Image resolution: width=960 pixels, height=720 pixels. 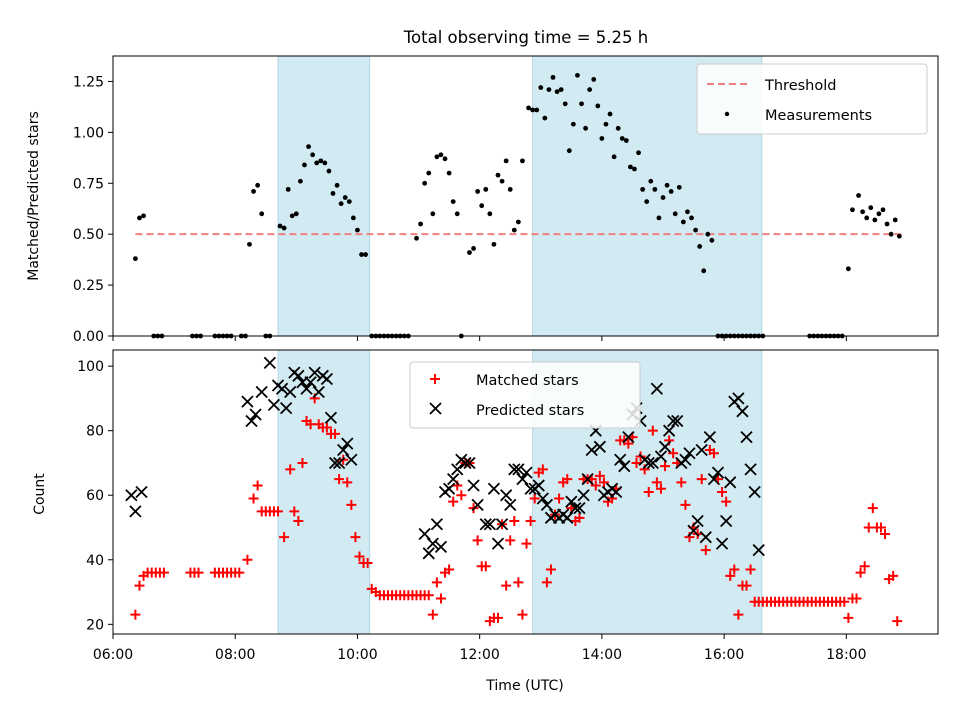 I want to click on x-tick-label: 08:00, so click(x=235, y=655).